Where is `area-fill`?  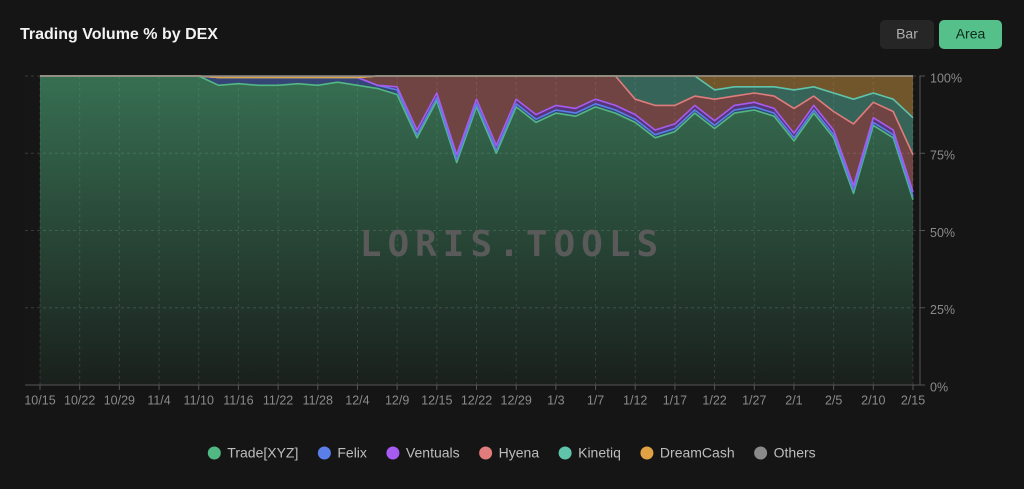
area-fill is located at coordinates (476, 97).